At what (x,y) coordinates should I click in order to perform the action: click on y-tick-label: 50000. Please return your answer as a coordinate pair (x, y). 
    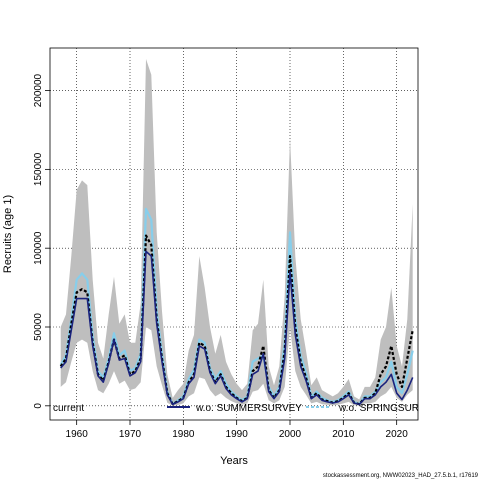
    Looking at the image, I should click on (38, 327).